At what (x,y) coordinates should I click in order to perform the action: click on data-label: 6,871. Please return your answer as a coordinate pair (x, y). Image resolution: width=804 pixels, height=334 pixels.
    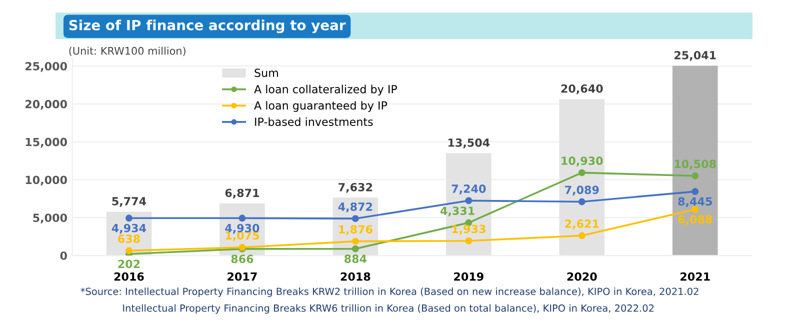
    Looking at the image, I should click on (242, 193).